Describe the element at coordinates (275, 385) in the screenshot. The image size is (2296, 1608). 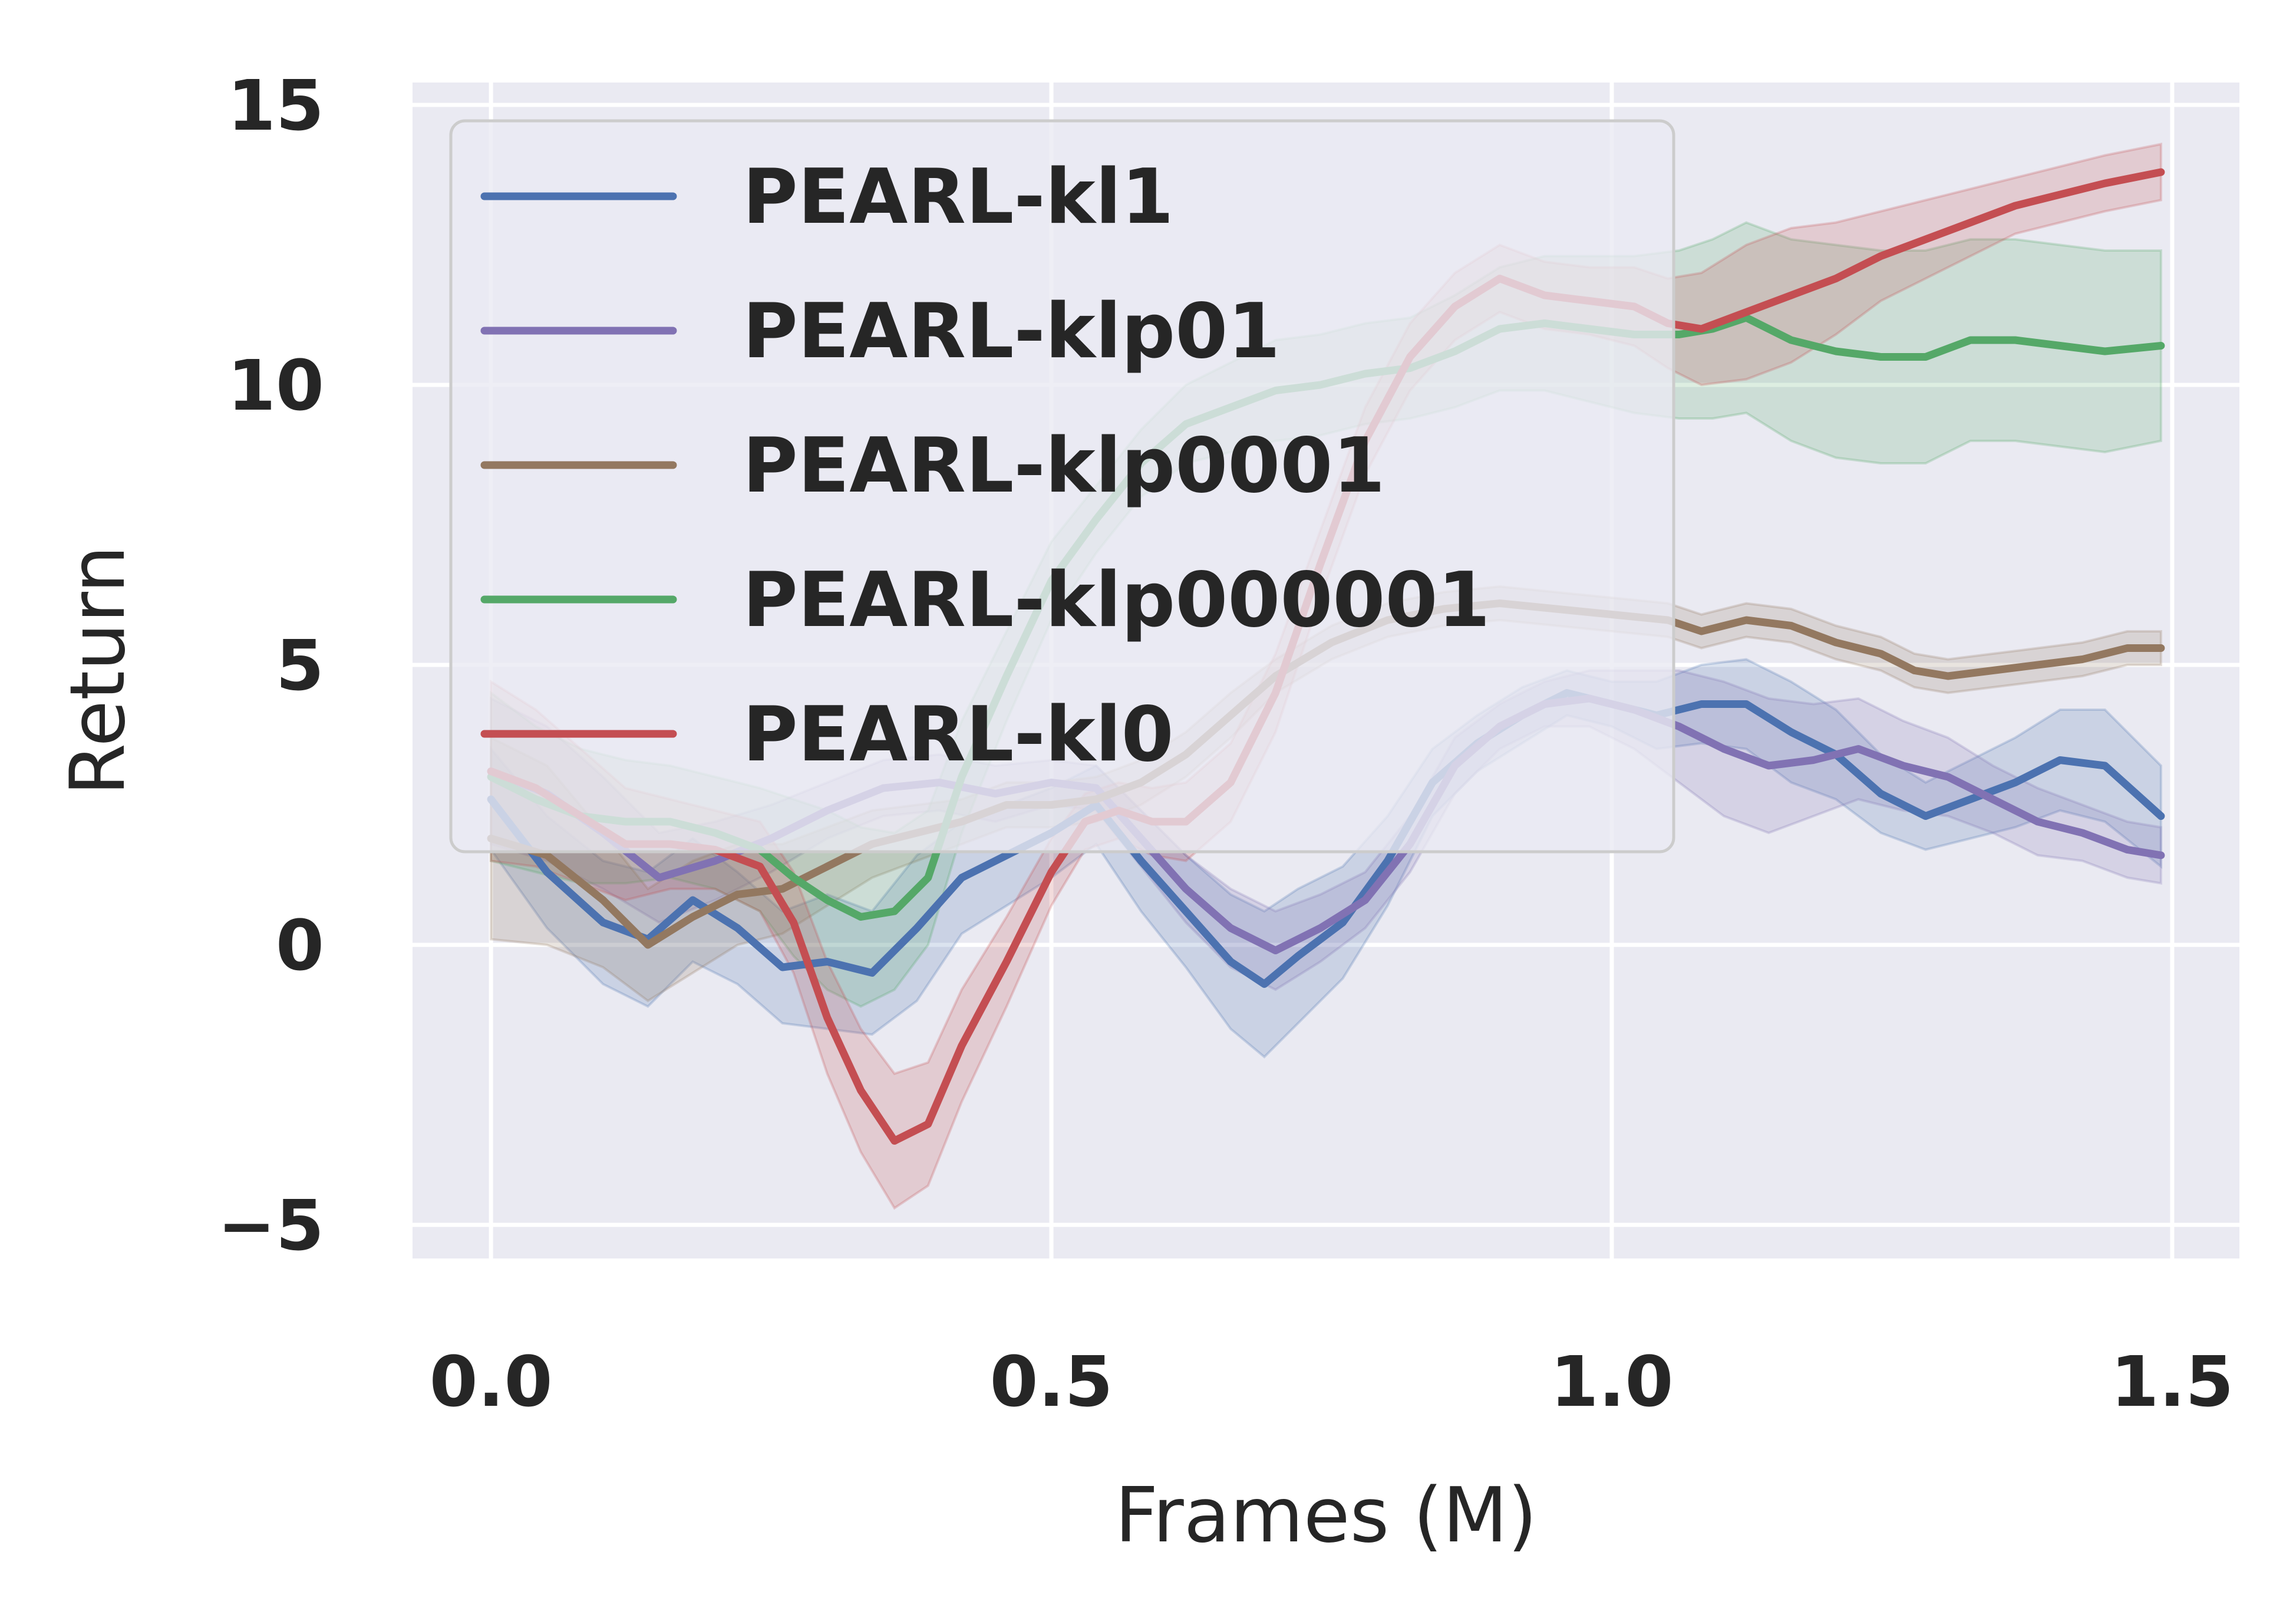
I see `y-tick-label-3: 10` at that location.